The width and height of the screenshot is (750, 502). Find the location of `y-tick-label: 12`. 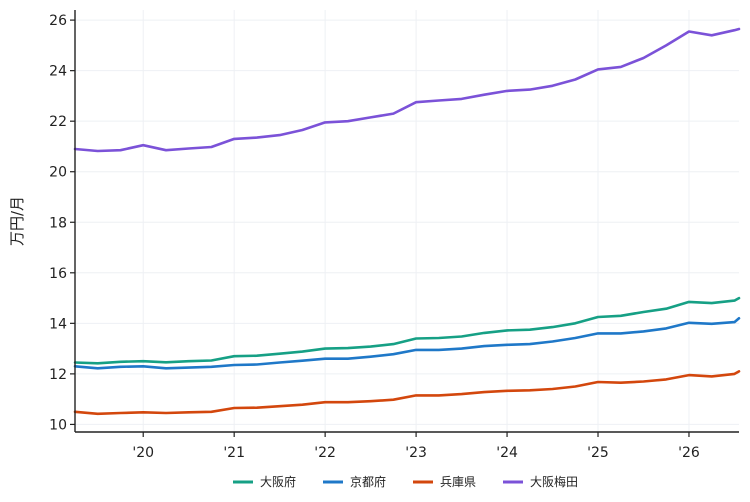

y-tick-label: 12 is located at coordinates (58, 375).